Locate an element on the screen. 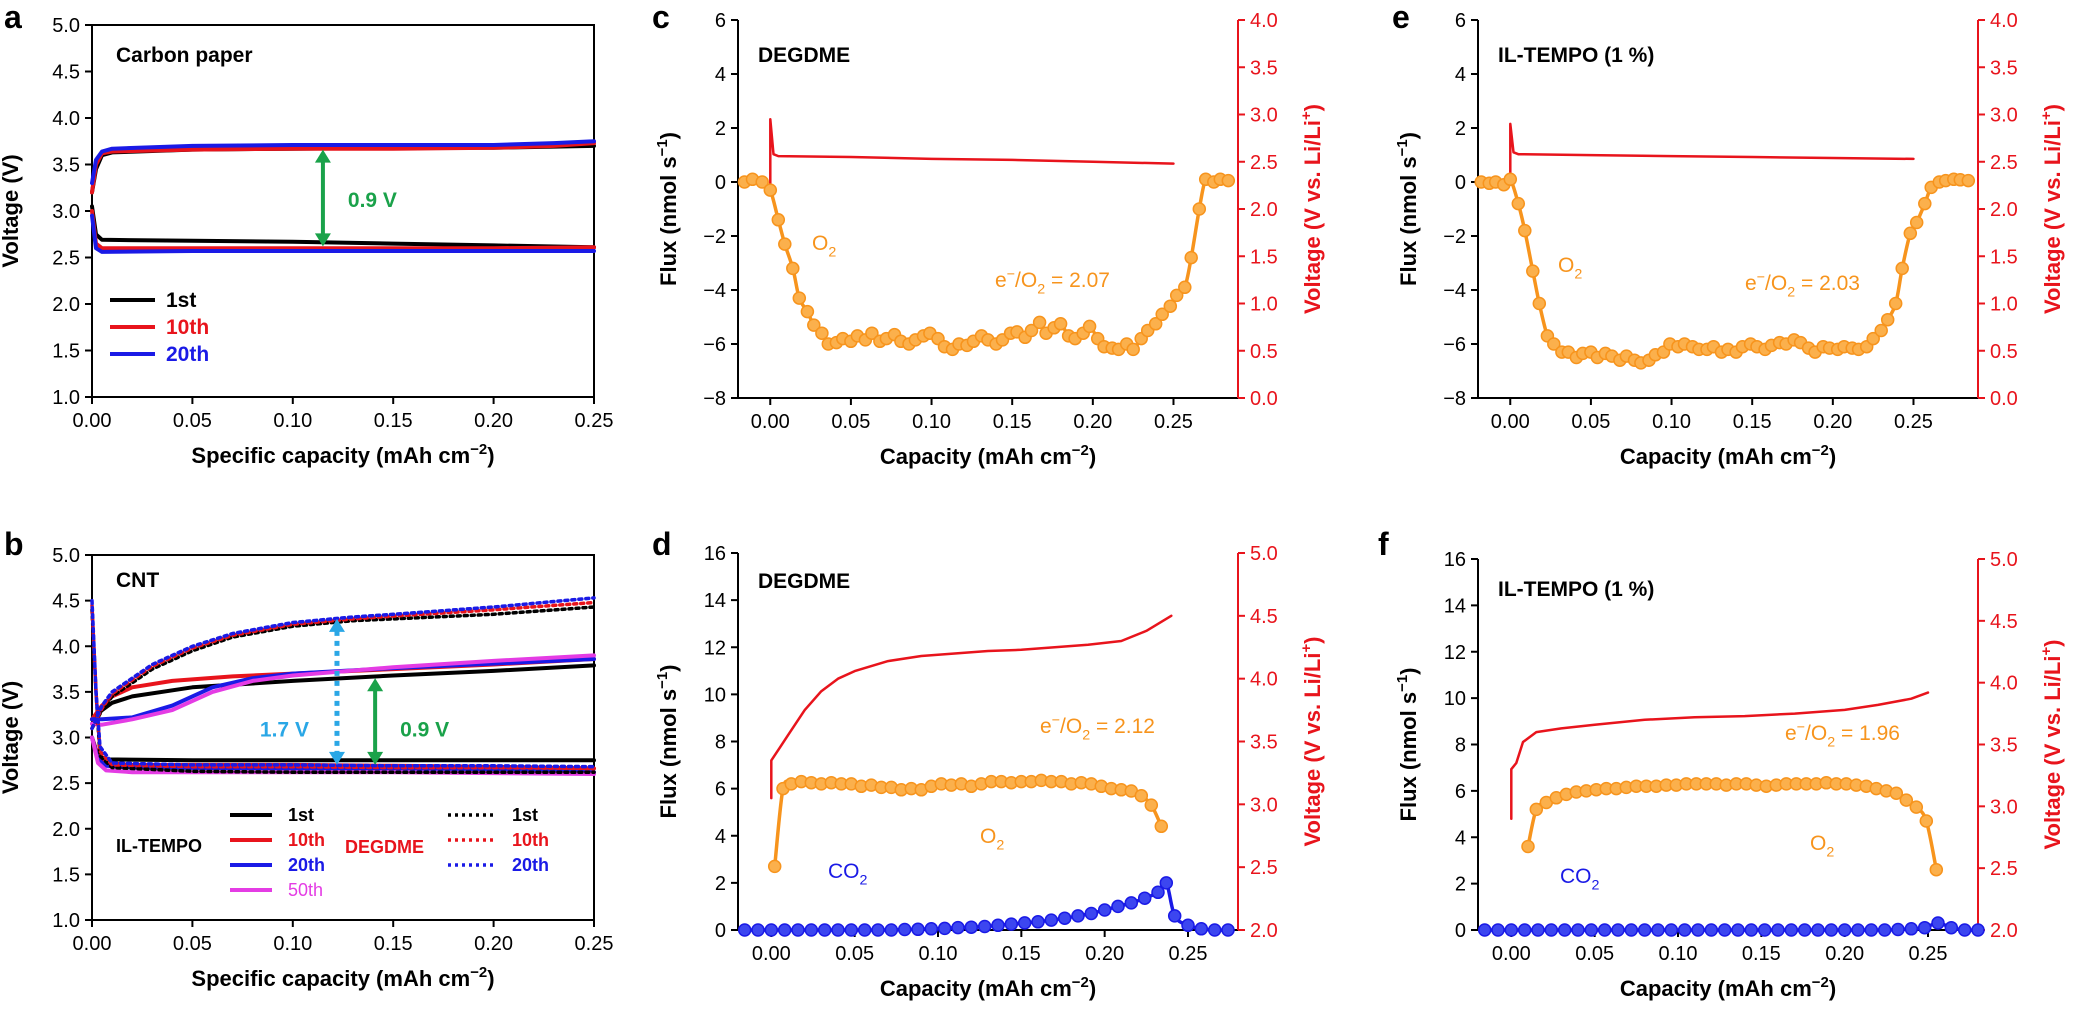 This screenshot has height=1015, width=2076. y2-tick-label: 3.5 is located at coordinates (1264, 743).